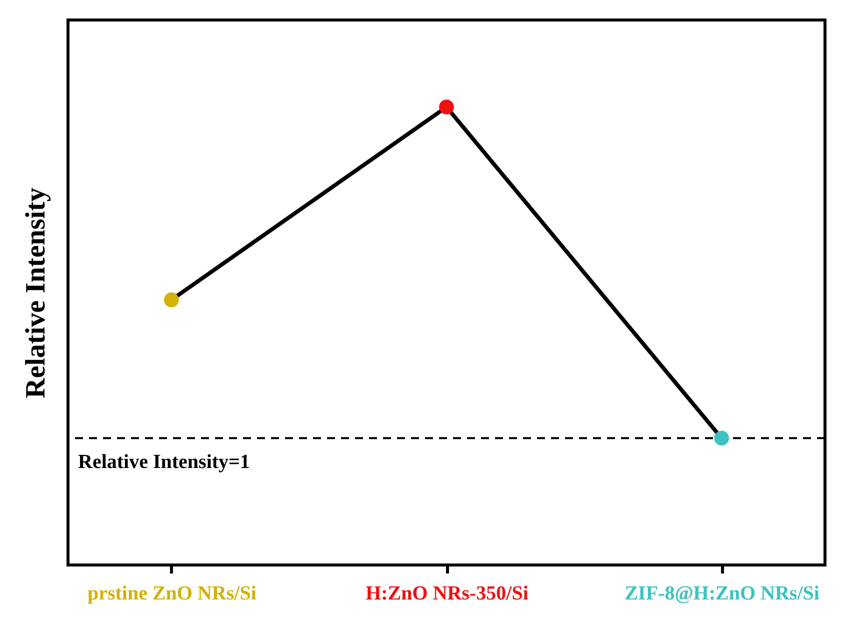  What do you see at coordinates (447, 593) in the screenshot?
I see `x-tick-label: H:ZnO NRs-350/Si` at bounding box center [447, 593].